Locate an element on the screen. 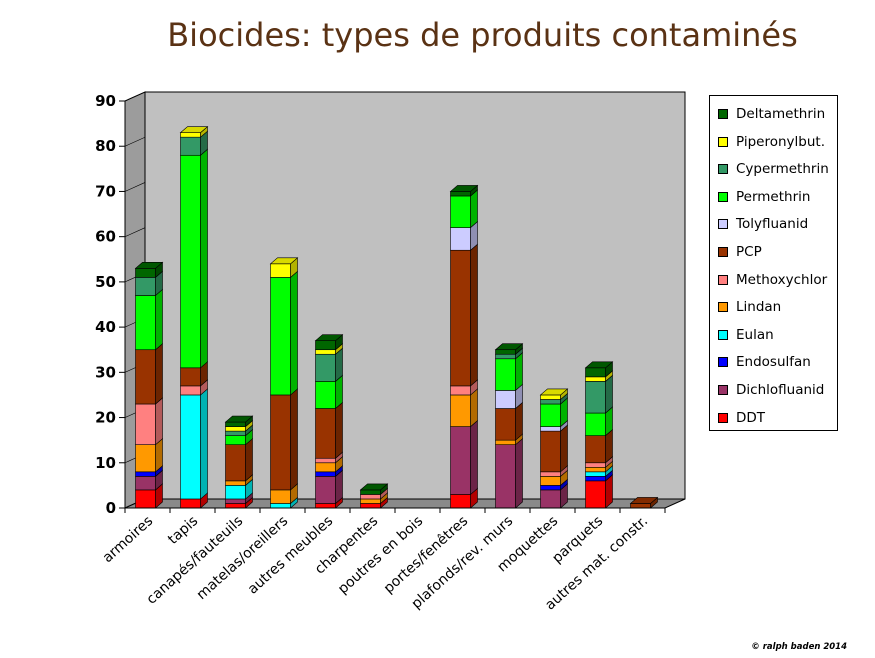  y-tick-label: 70 is located at coordinates (105, 191).